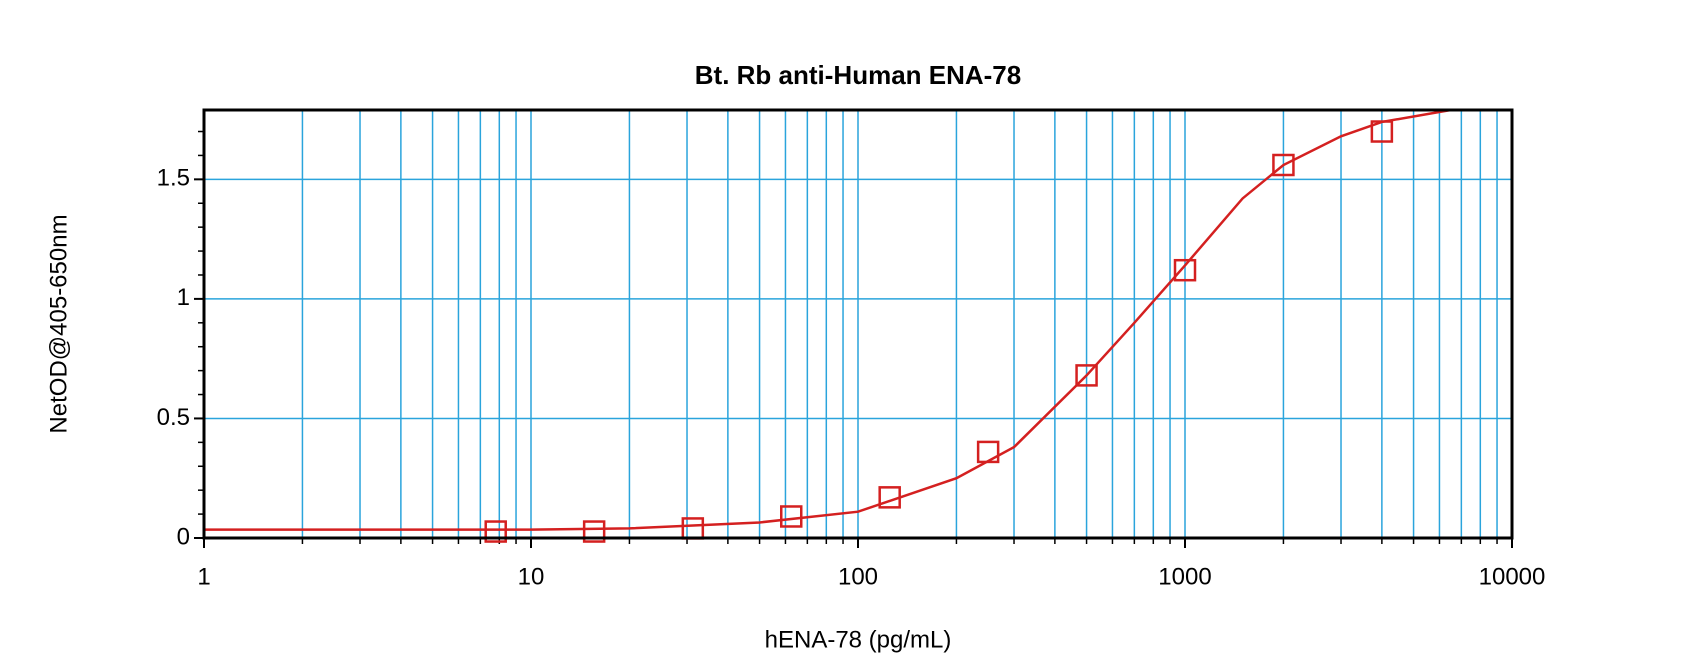 This screenshot has height=671, width=1700. Describe the element at coordinates (858, 639) in the screenshot. I see `x-axis-label: hENA-78 (pg/mL)` at that location.